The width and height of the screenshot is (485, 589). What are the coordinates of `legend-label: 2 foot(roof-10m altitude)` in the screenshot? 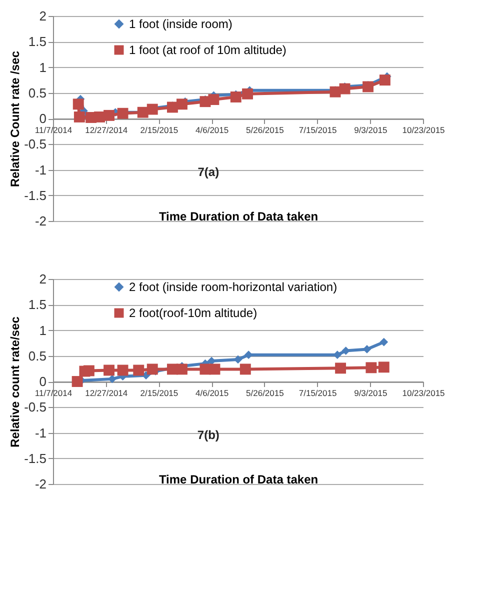 It's located at (193, 313).